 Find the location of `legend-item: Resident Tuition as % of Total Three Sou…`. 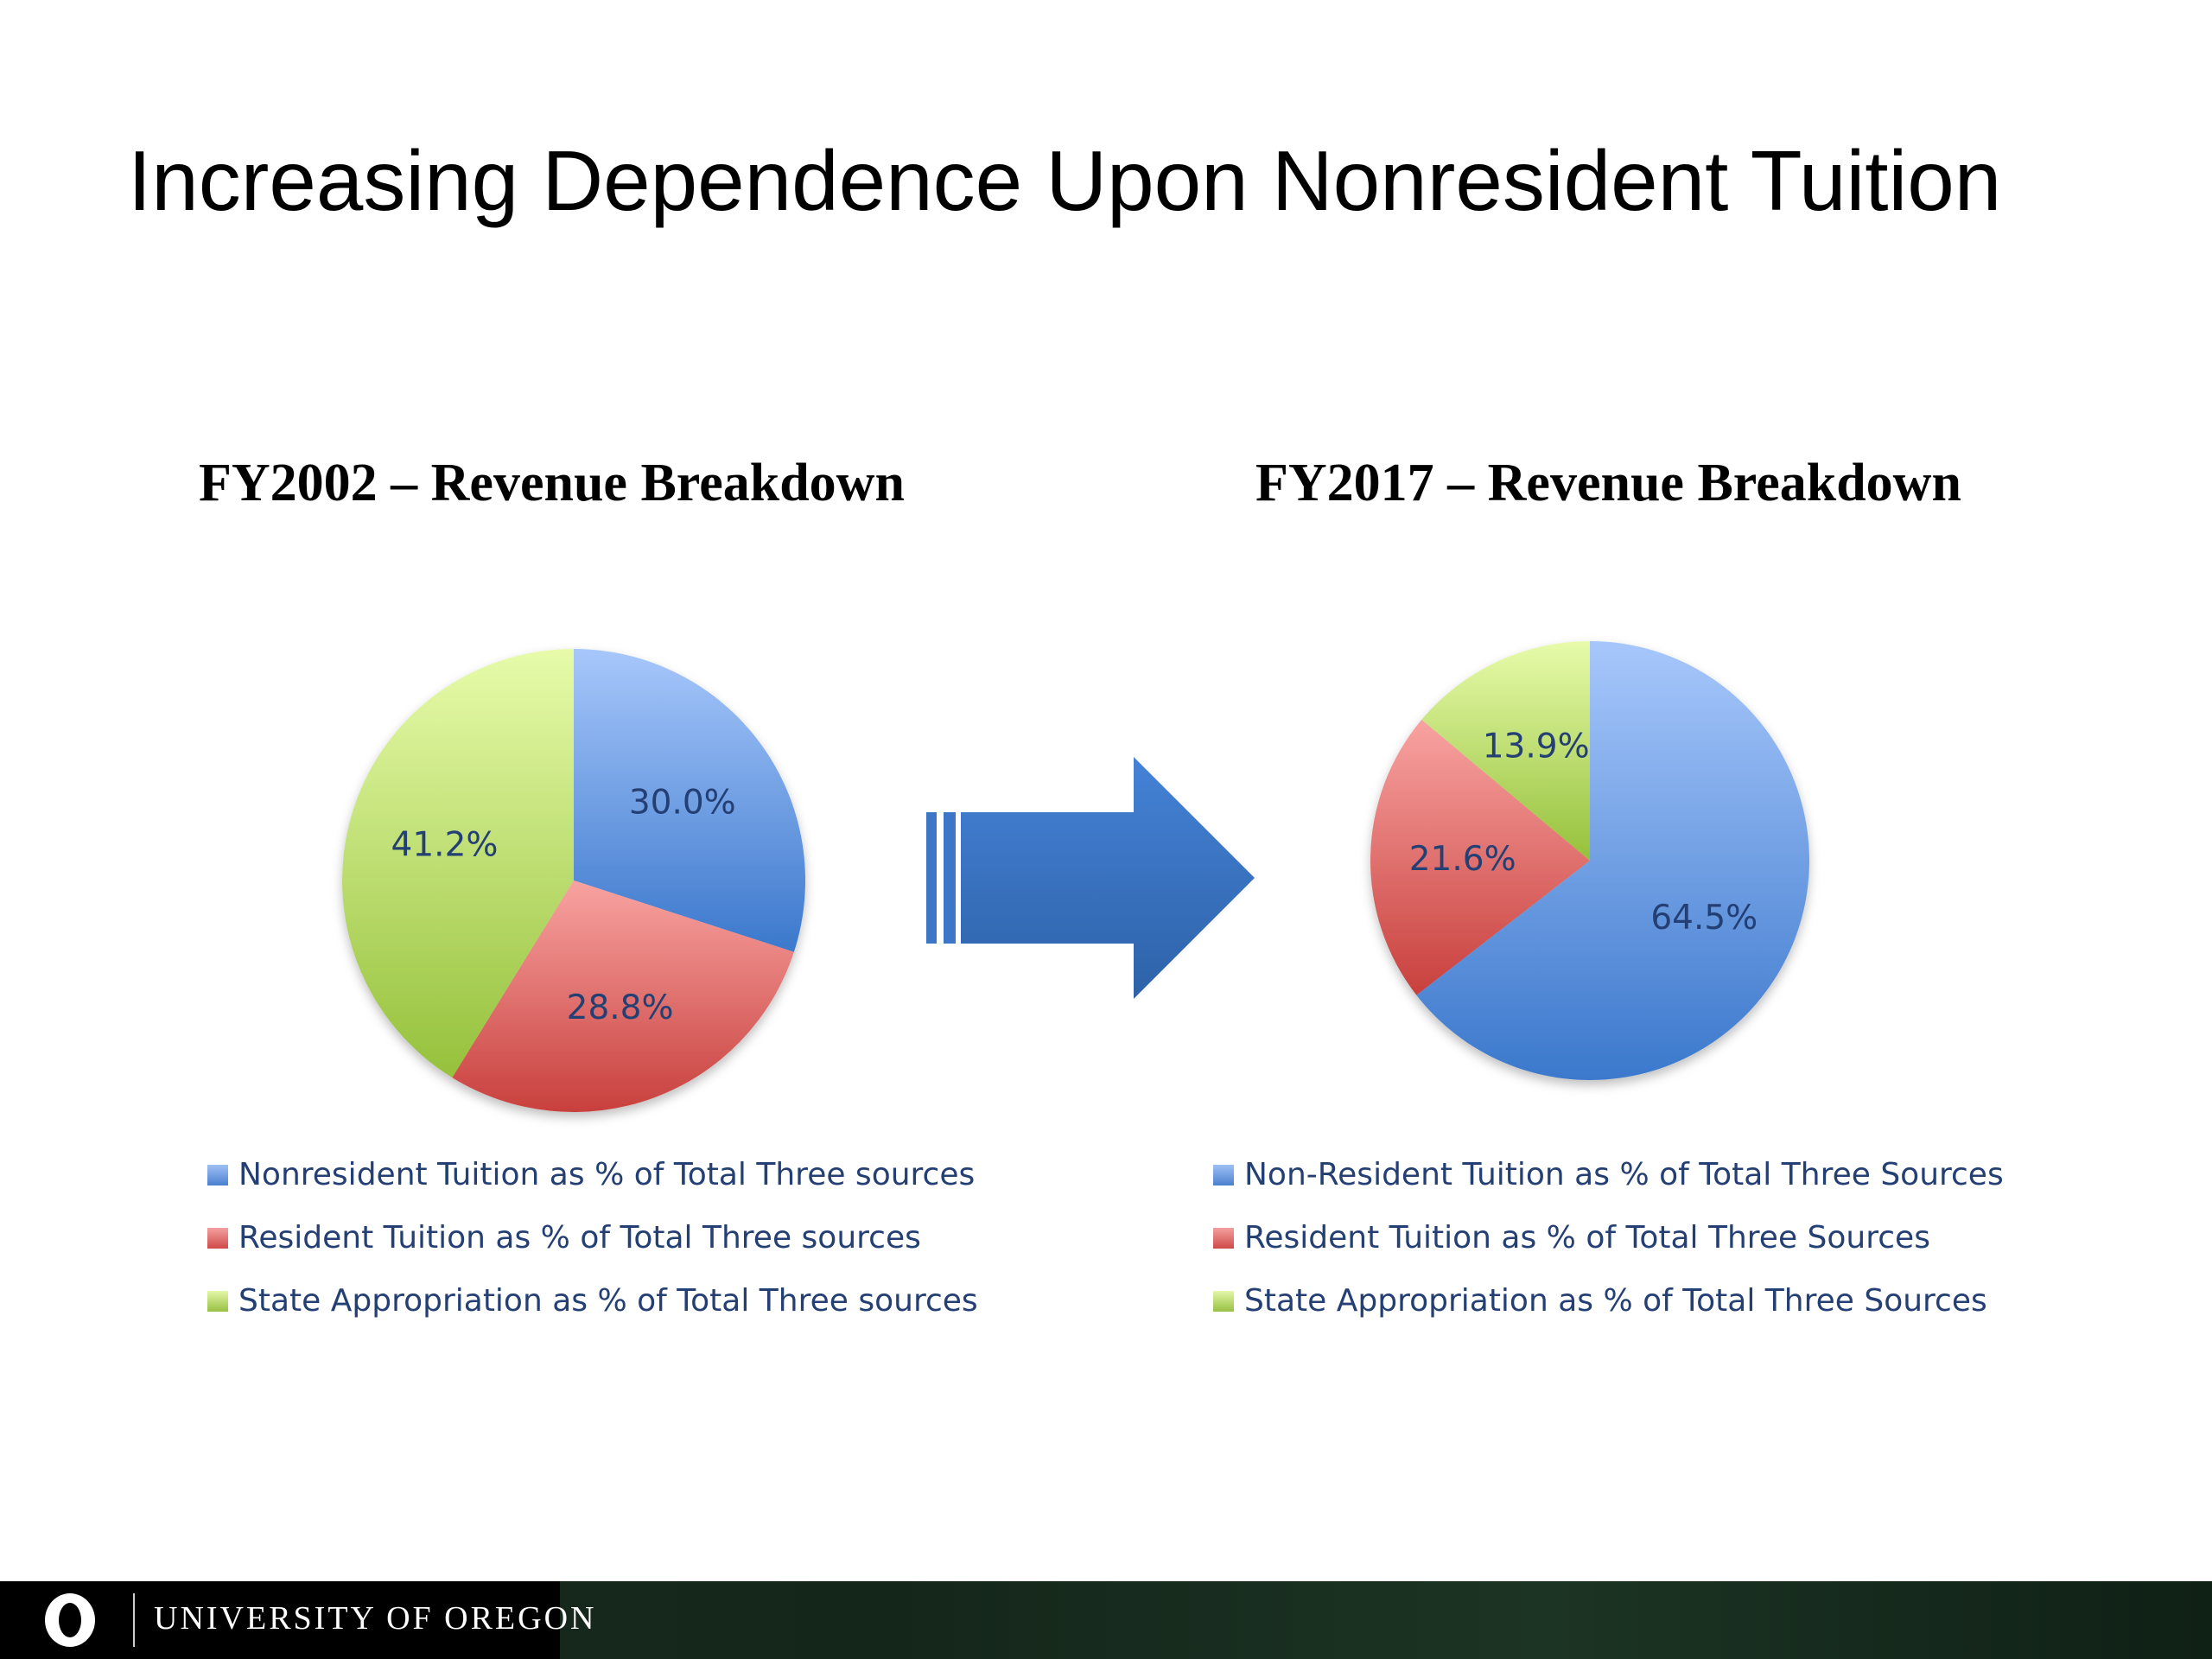

legend-item: Resident Tuition as % of Total Three Sou… is located at coordinates (1571, 1237).